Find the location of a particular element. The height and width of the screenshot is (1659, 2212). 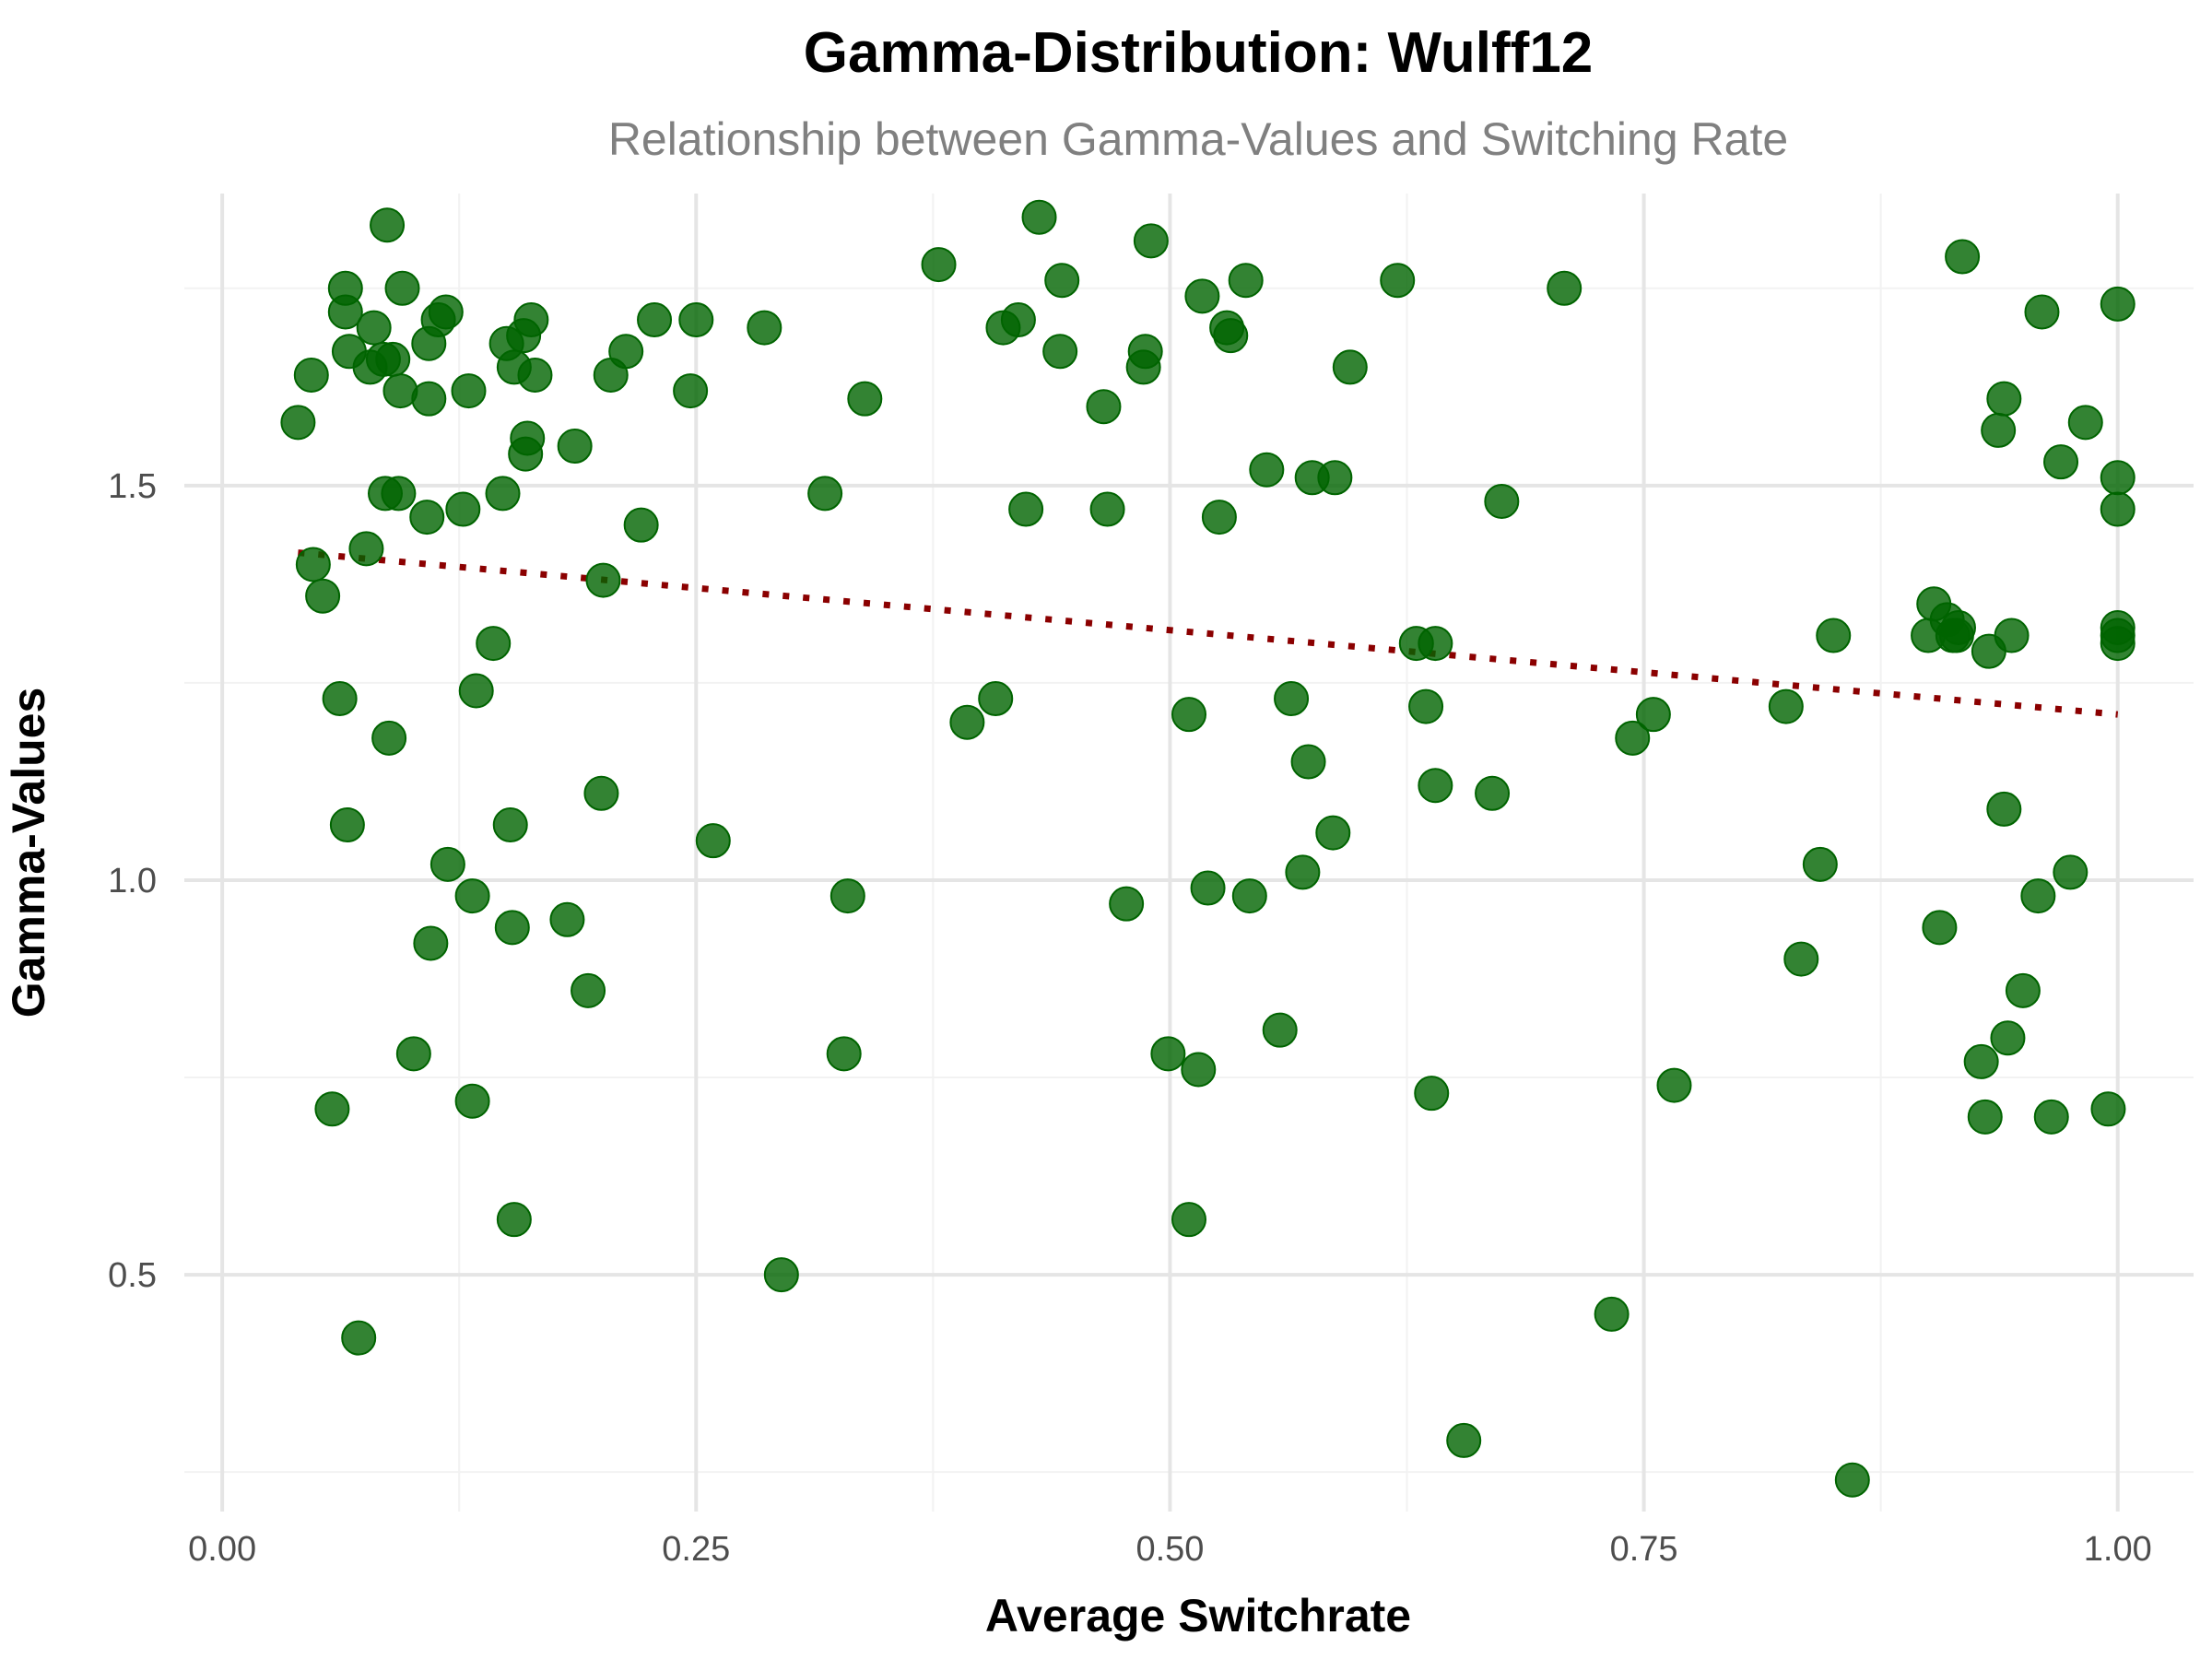

y-axis-title: Gamma-Values is located at coordinates (28, 853).